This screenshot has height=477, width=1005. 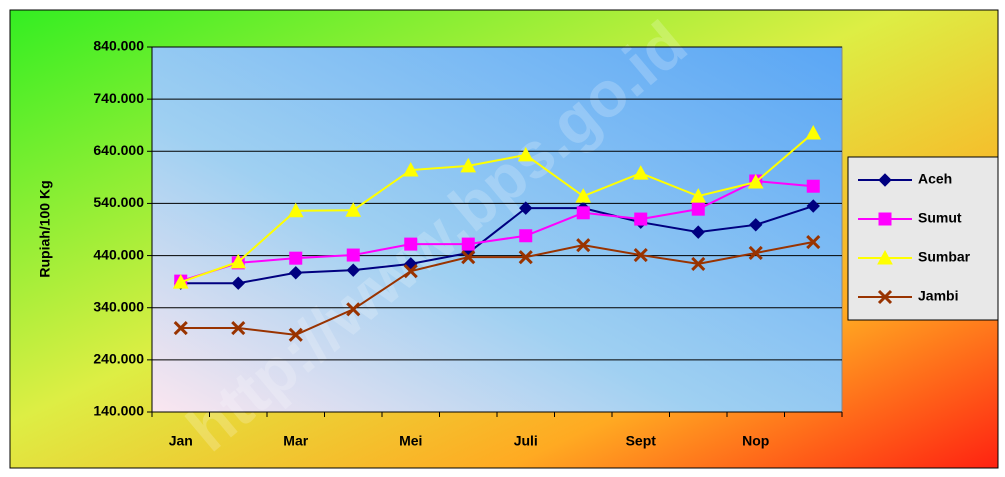 What do you see at coordinates (118, 202) in the screenshot?
I see `y-tick-label: 540.000` at bounding box center [118, 202].